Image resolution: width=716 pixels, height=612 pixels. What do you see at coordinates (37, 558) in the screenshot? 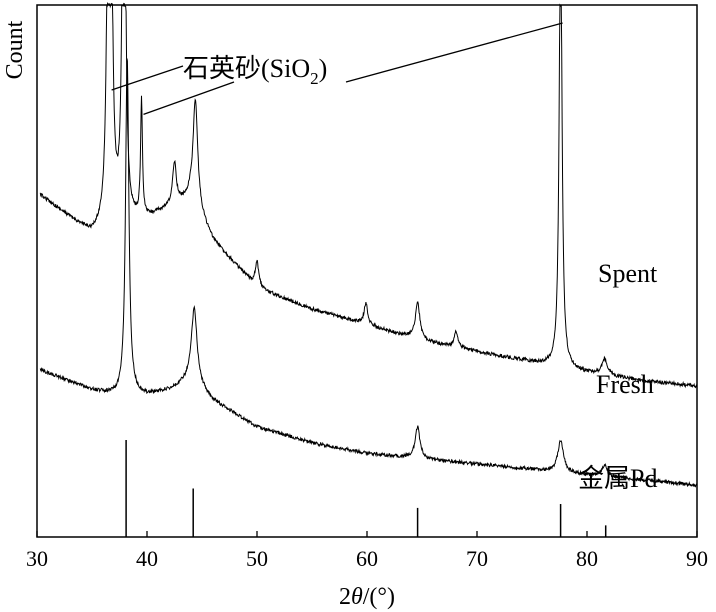
I see `x-tick-label-30: 30` at bounding box center [37, 558].